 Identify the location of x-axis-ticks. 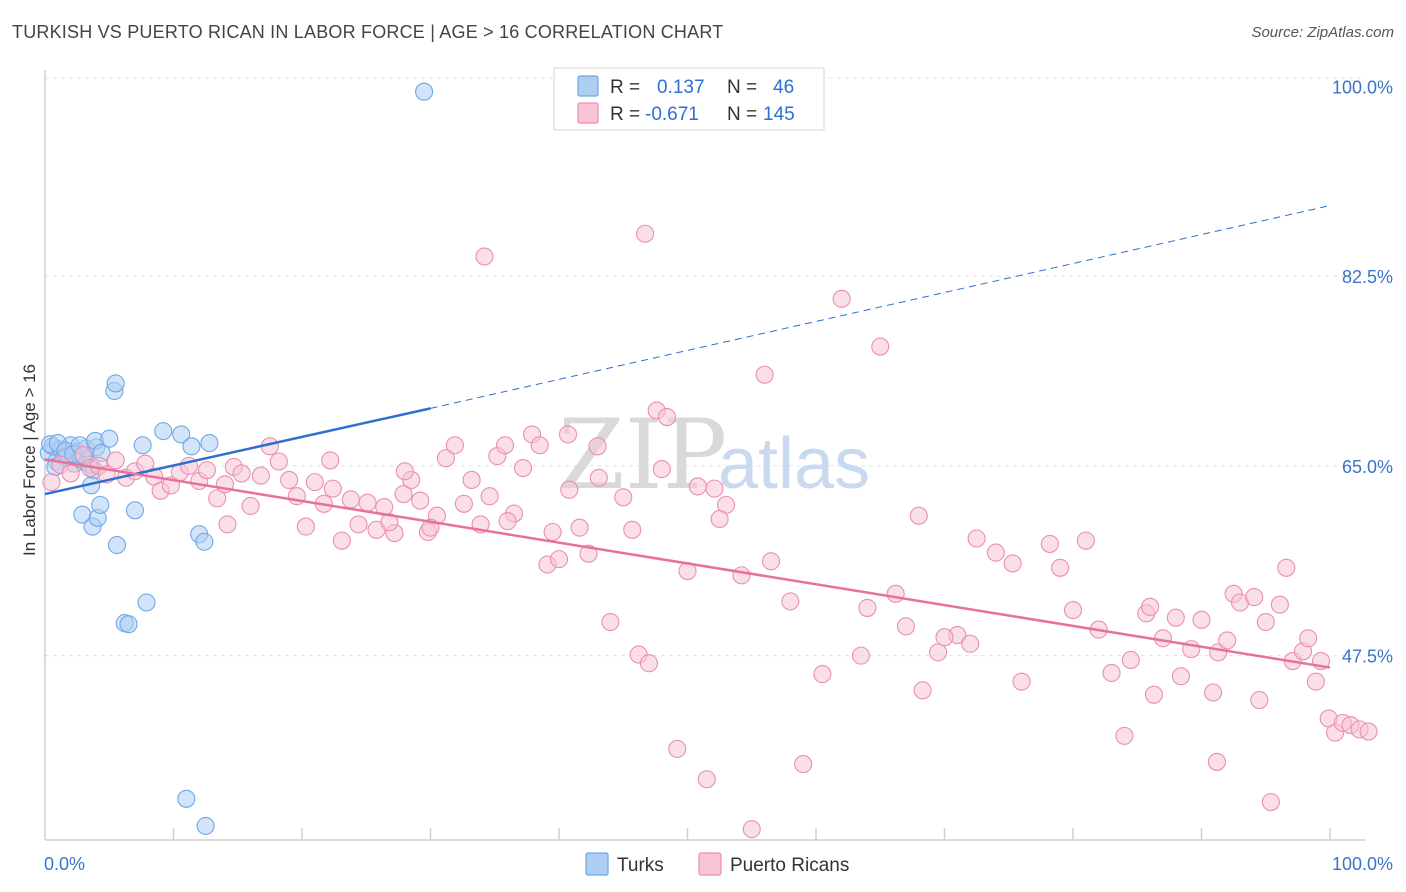
(751, 834).